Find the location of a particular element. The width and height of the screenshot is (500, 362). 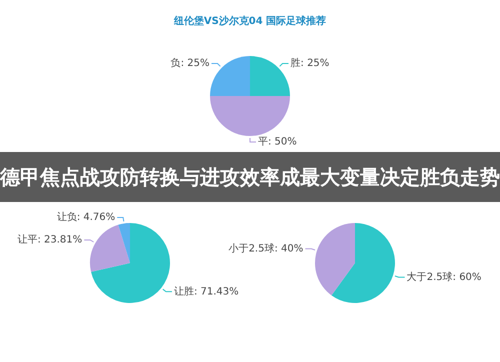

chart-title: 纽伦堡VS沙尔克04 国际足球推荐 is located at coordinates (250, 21).